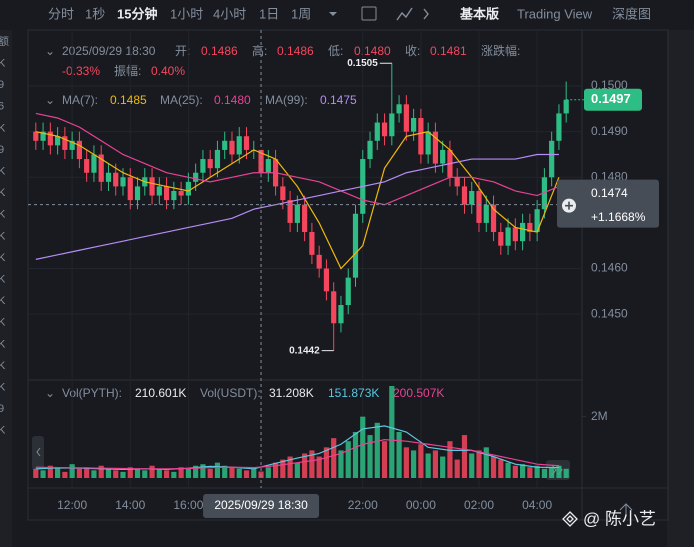 The image size is (694, 547). Describe the element at coordinates (269, 13) in the screenshot. I see `interval-tab: 1日` at that location.